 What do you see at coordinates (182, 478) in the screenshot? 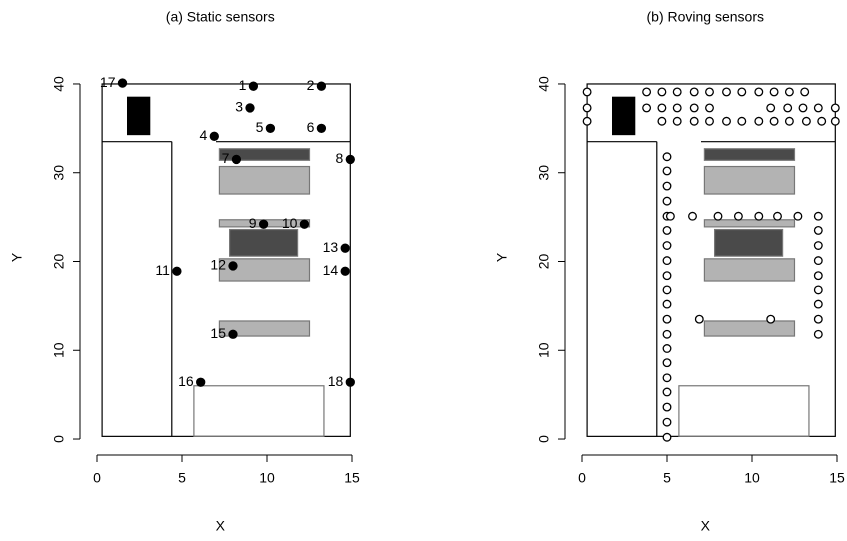
I see `x-tick-label: 5` at bounding box center [182, 478].